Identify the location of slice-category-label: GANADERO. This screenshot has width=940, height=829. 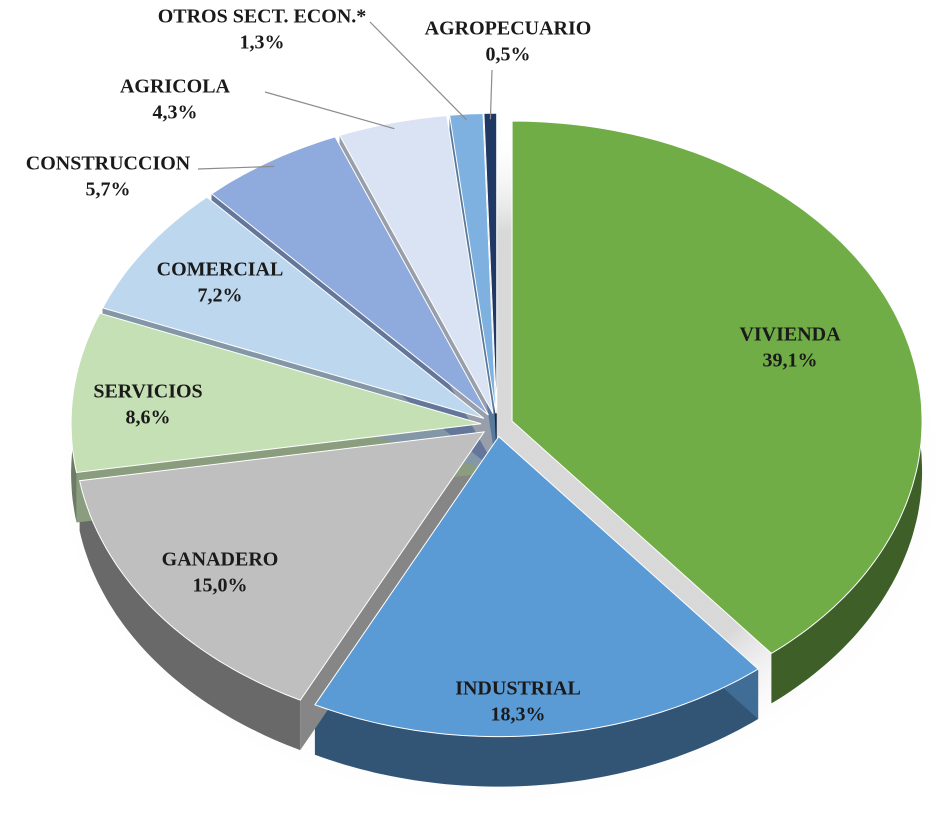
(220, 560).